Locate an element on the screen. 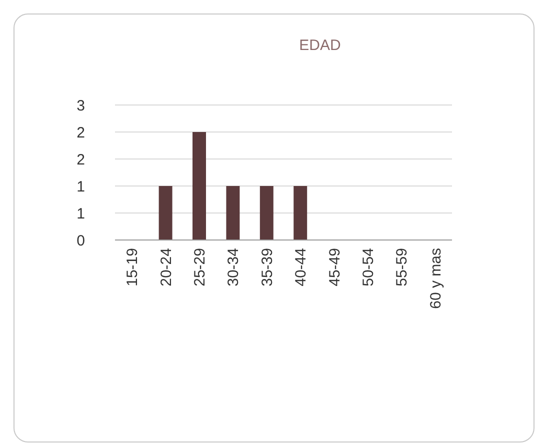 The width and height of the screenshot is (539, 446). x-tick-label: 45-49 is located at coordinates (335, 267).